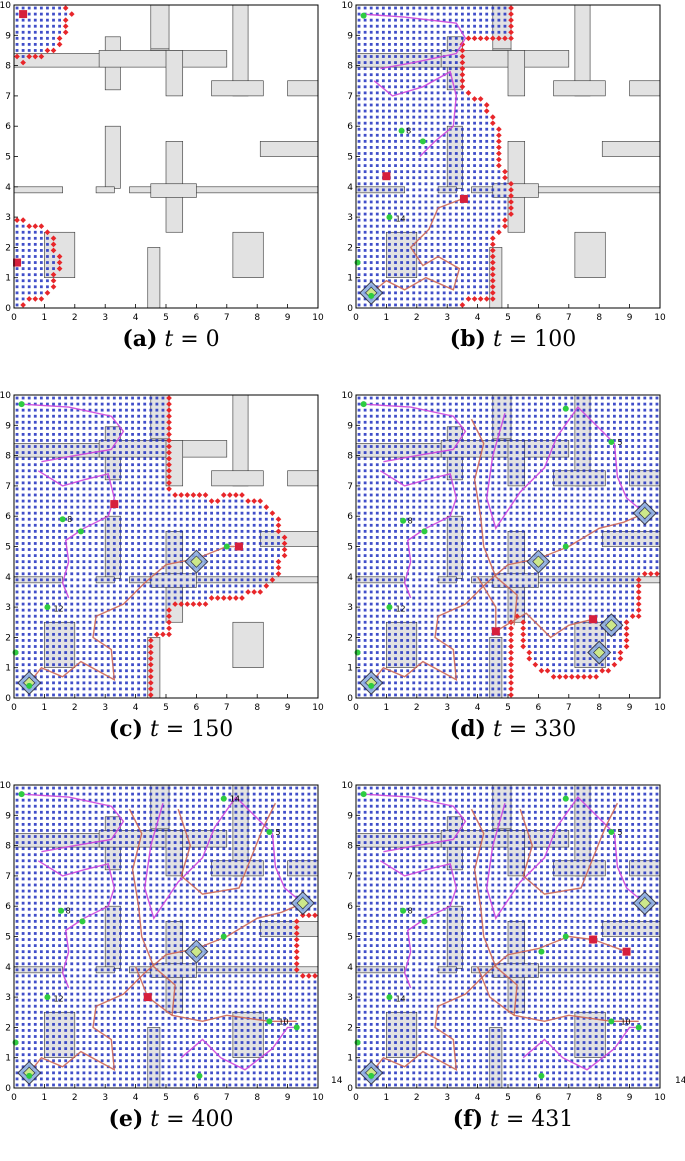 Image resolution: width=685 pixels, height=1161 pixels. Describe the element at coordinates (350, 97) in the screenshot. I see `y-tick-label: 7` at that location.